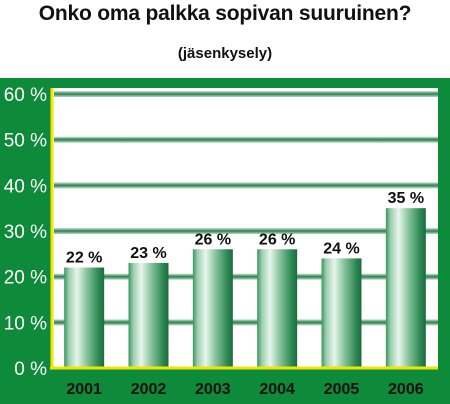  What do you see at coordinates (84, 258) in the screenshot?
I see `data-label: 22 %` at bounding box center [84, 258].